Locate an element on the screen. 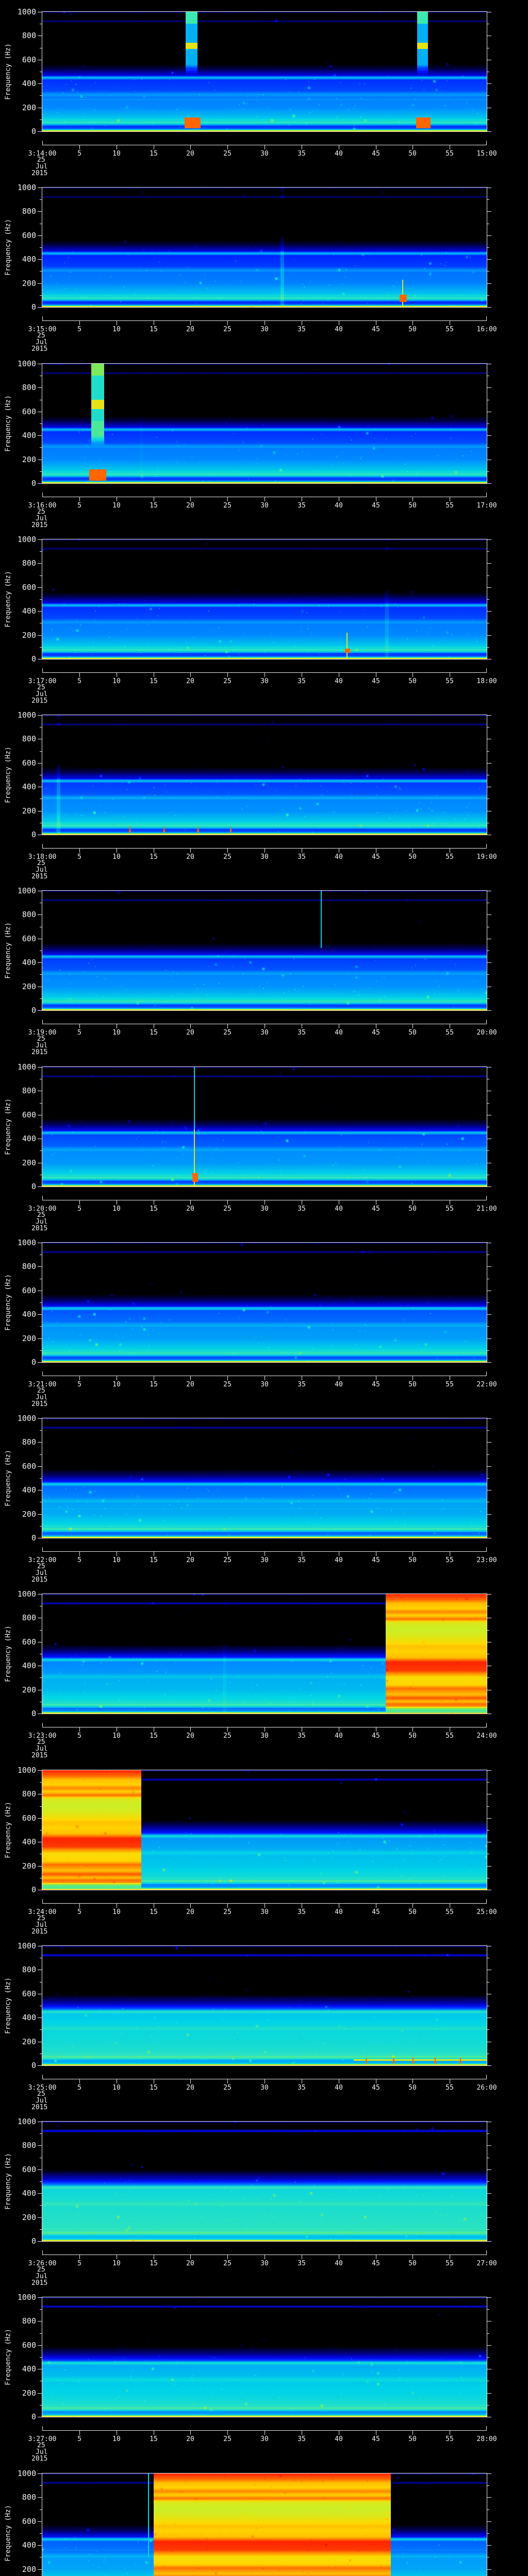  date-line: 2015 is located at coordinates (39, 2107).